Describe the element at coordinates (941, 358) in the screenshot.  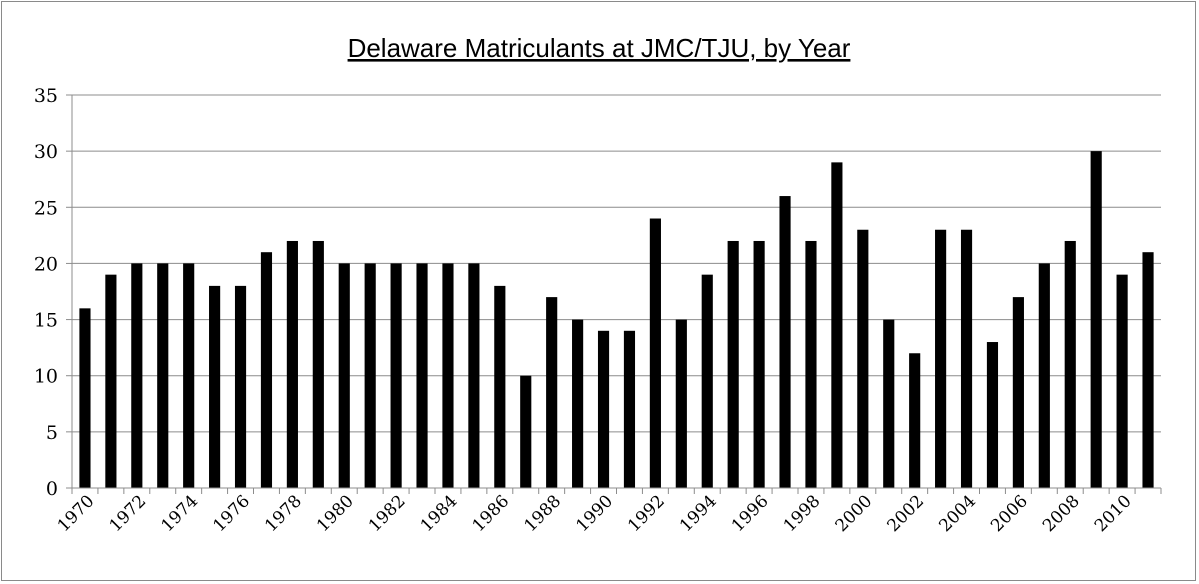
I see `bar-2003` at that location.